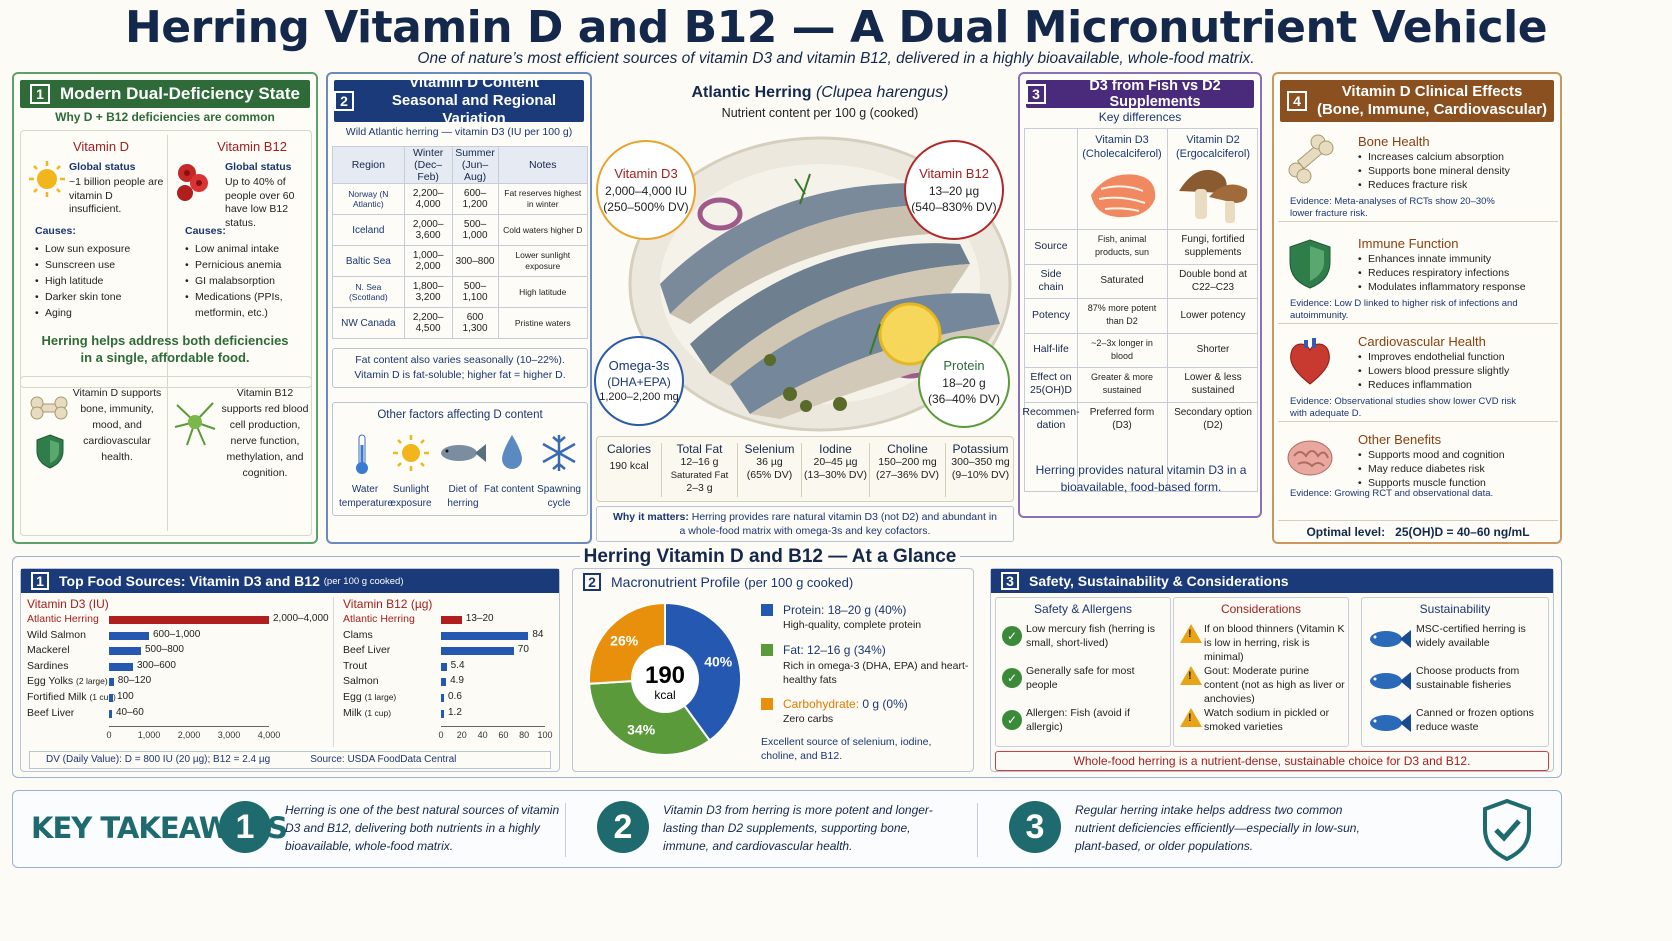 Image resolution: width=1672 pixels, height=941 pixels. I want to click on factor-label: Fat content, so click(509, 489).